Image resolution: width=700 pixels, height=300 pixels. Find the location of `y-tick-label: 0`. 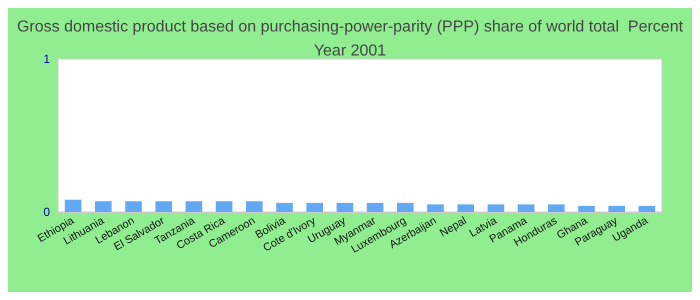

y-tick-label: 0 is located at coordinates (46, 212).